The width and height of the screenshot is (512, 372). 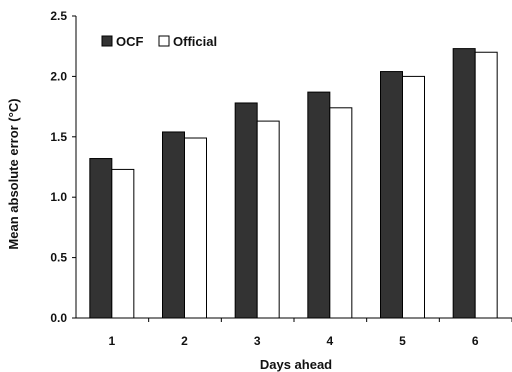 What do you see at coordinates (58, 197) in the screenshot?
I see `y-tick-label: 1.0` at bounding box center [58, 197].